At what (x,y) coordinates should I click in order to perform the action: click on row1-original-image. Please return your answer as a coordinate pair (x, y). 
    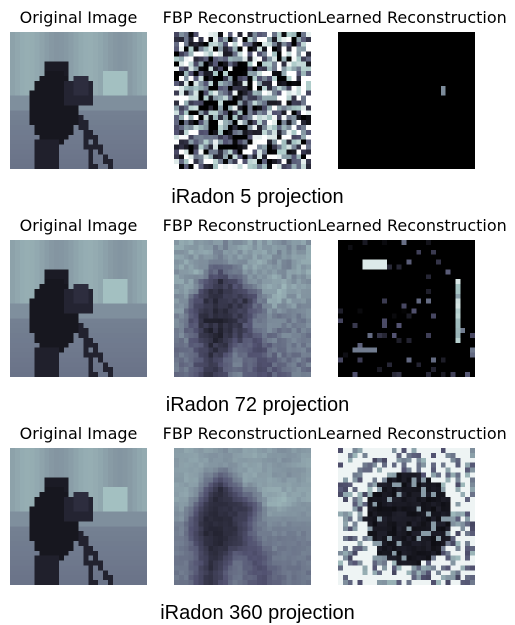
    Looking at the image, I should click on (78, 100).